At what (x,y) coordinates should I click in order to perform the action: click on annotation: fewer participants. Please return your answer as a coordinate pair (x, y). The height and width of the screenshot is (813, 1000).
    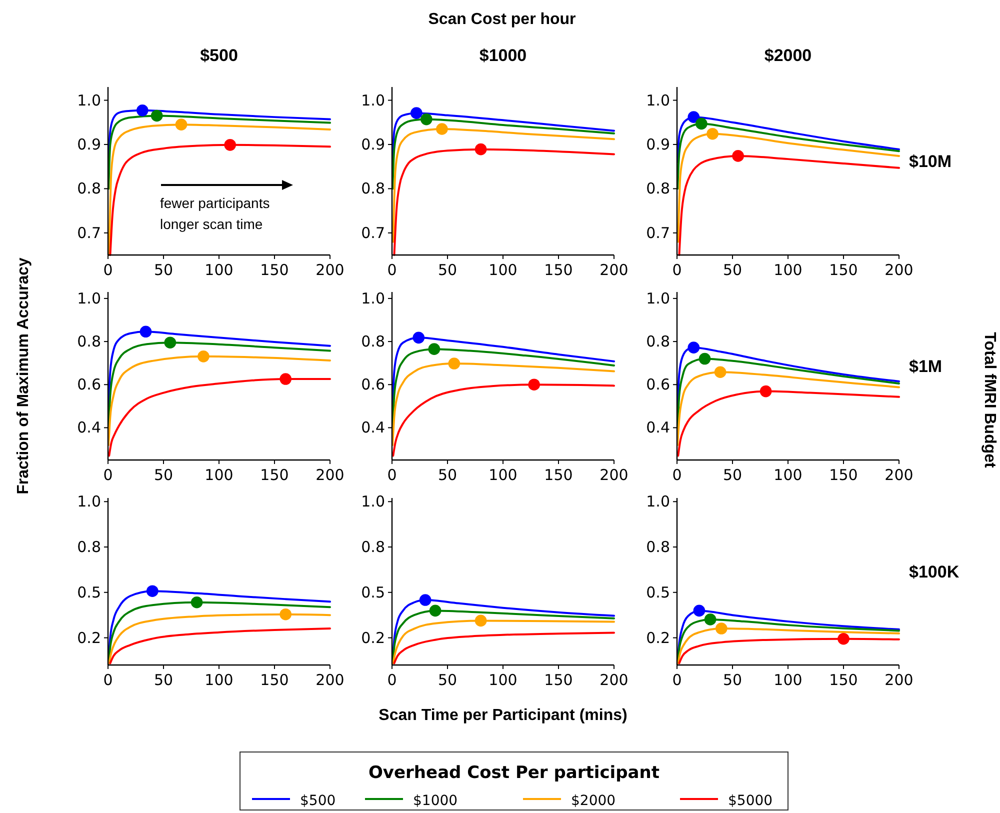
    Looking at the image, I should click on (215, 203).